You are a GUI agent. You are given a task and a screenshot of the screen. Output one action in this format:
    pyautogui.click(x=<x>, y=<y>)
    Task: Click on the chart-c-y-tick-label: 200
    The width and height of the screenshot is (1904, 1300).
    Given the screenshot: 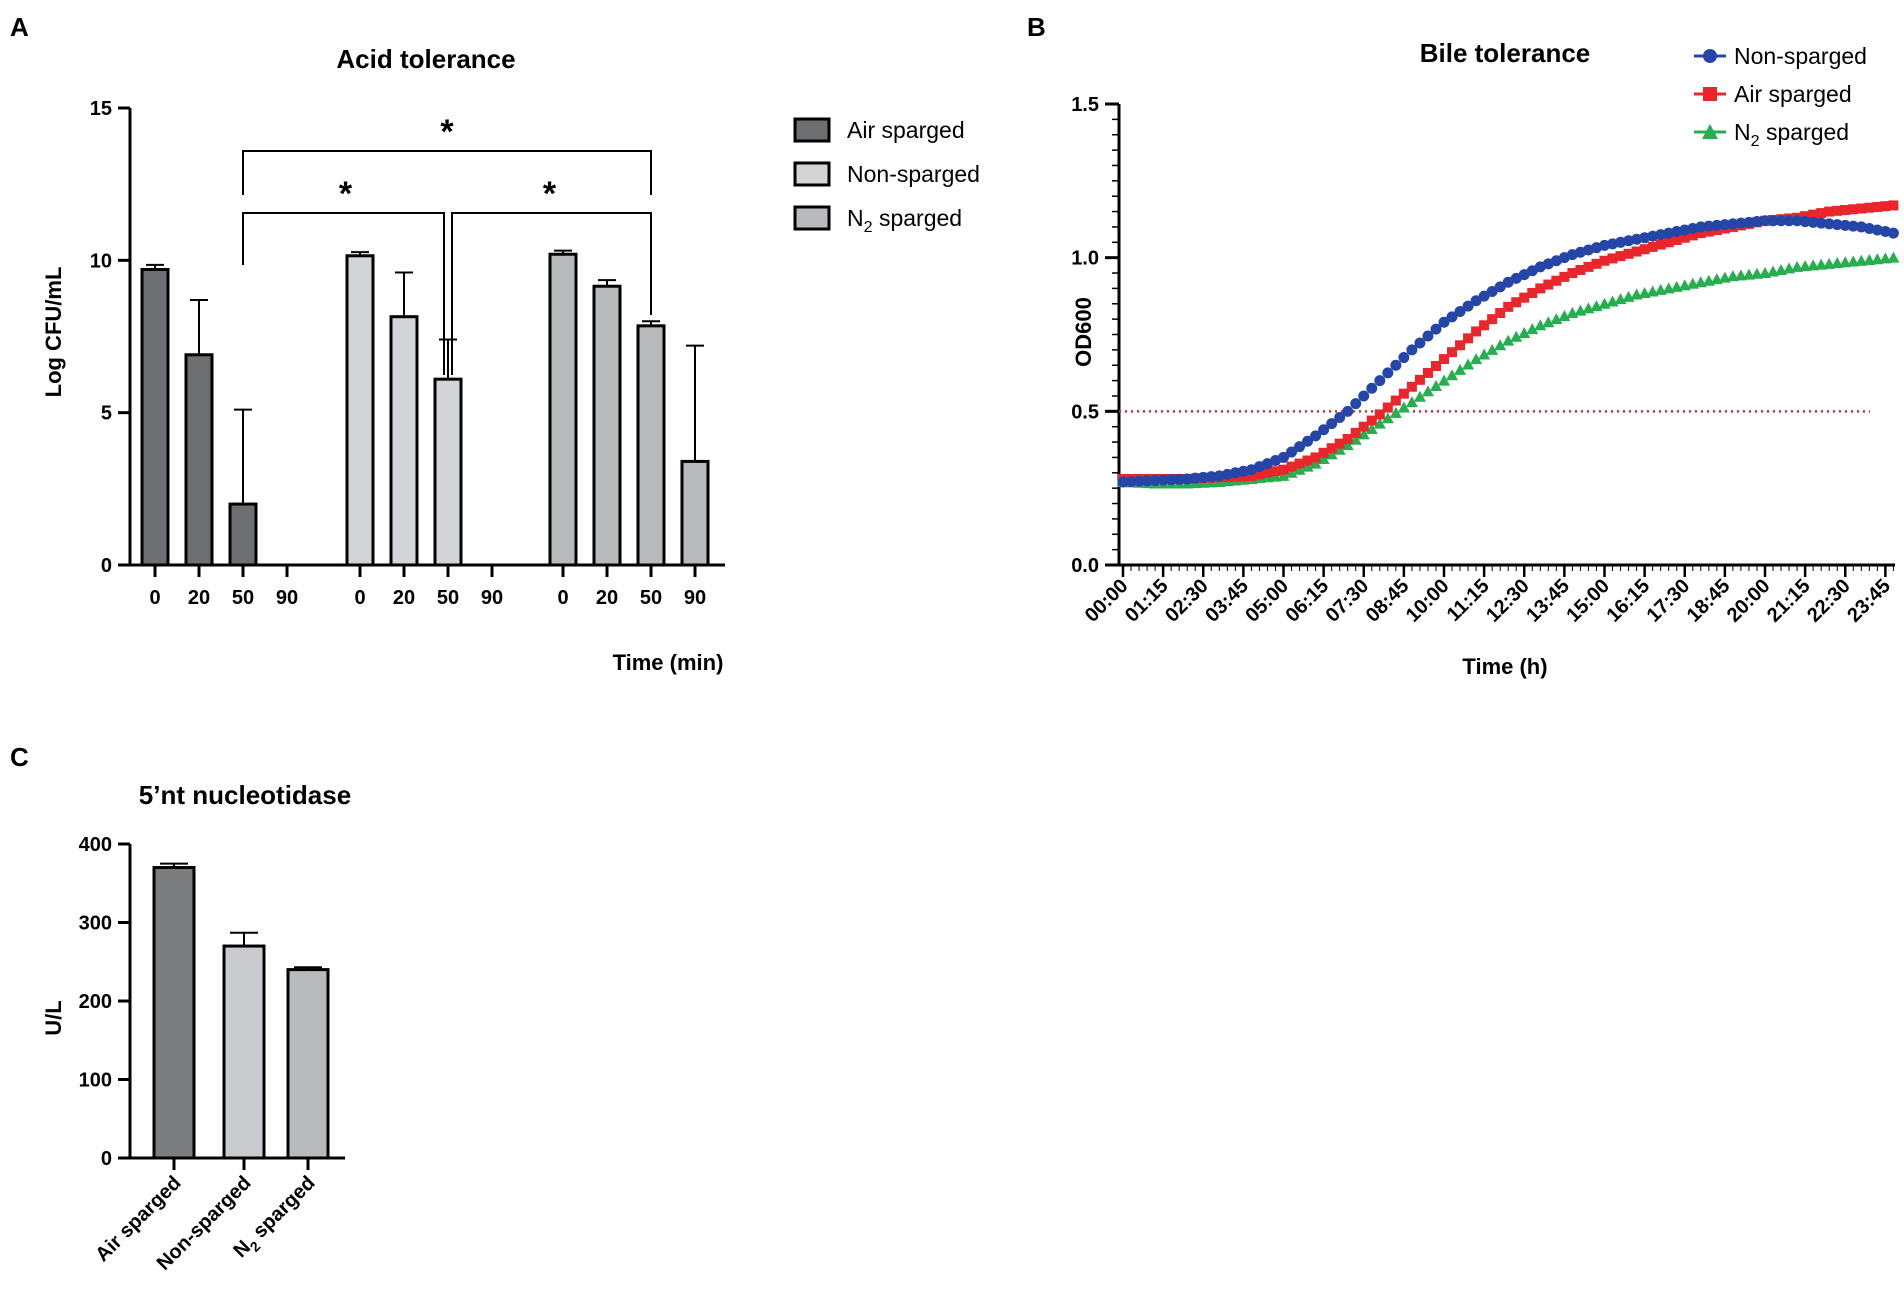 What is the action you would take?
    pyautogui.click(x=95, y=1002)
    